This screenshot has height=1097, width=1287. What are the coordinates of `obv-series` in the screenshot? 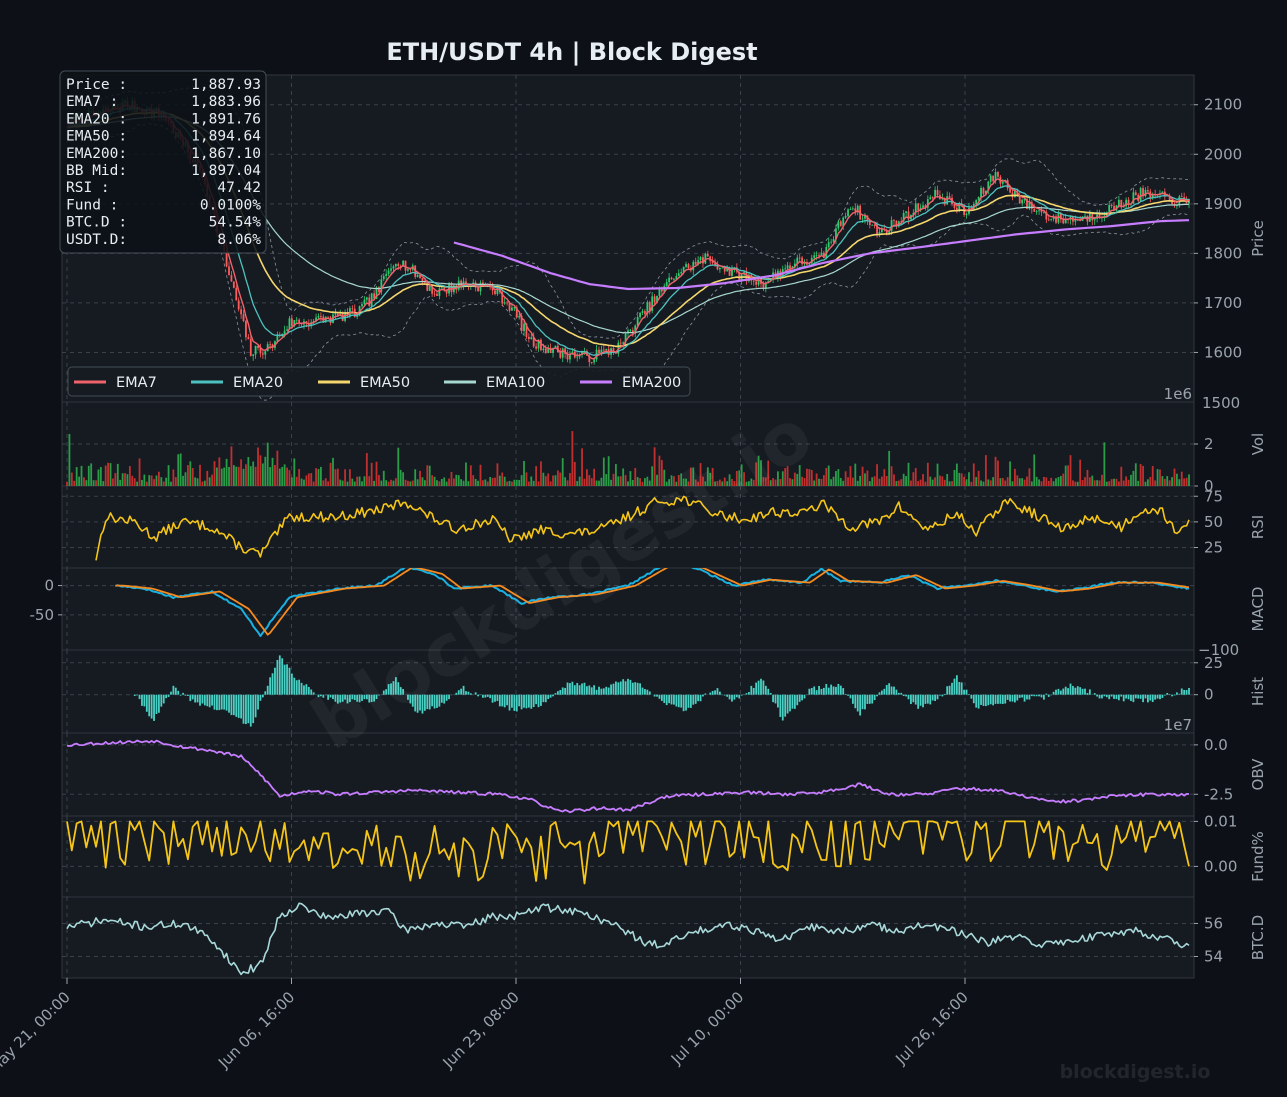 It's located at (628, 776).